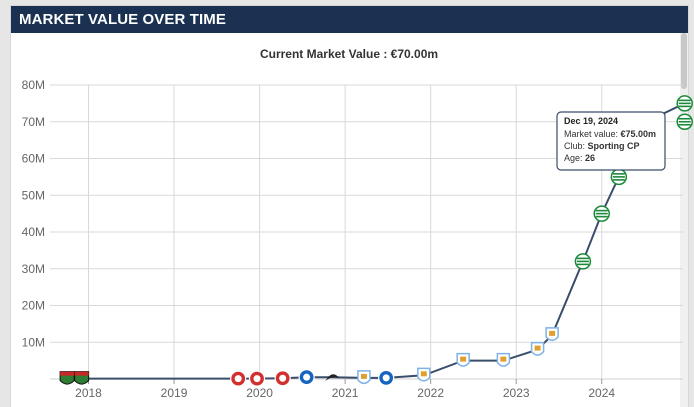  What do you see at coordinates (614, 146) in the screenshot?
I see `tooltip-club-value: Sporting CP` at bounding box center [614, 146].